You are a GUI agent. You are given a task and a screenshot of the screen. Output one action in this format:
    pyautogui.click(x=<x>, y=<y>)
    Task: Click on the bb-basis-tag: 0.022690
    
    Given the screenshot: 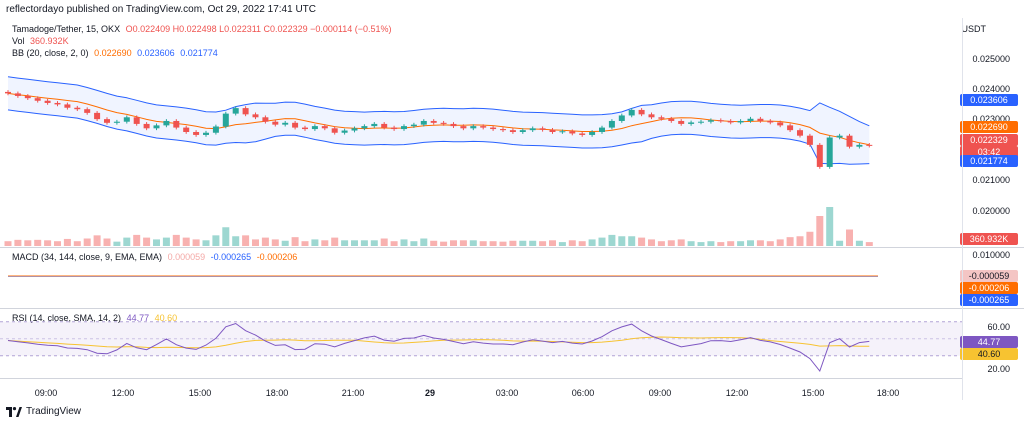 What is the action you would take?
    pyautogui.click(x=989, y=127)
    